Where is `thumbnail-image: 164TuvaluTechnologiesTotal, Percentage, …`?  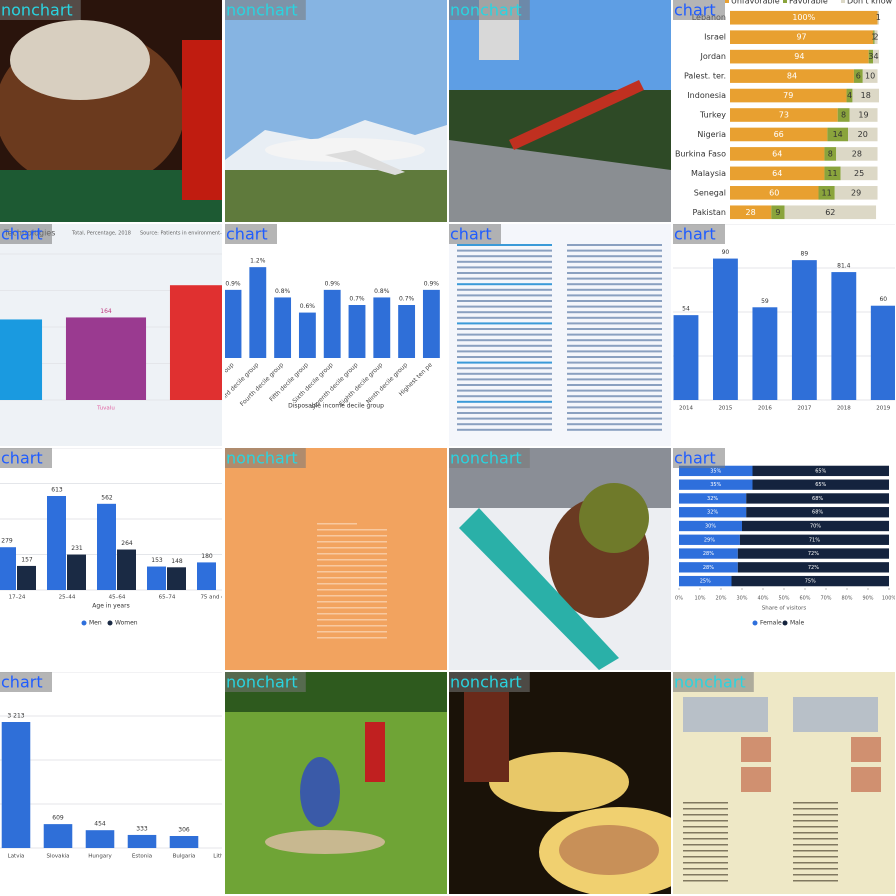 thumbnail-image: 164TuvaluTechnologiesTotal, Percentage, … is located at coordinates (111, 335).